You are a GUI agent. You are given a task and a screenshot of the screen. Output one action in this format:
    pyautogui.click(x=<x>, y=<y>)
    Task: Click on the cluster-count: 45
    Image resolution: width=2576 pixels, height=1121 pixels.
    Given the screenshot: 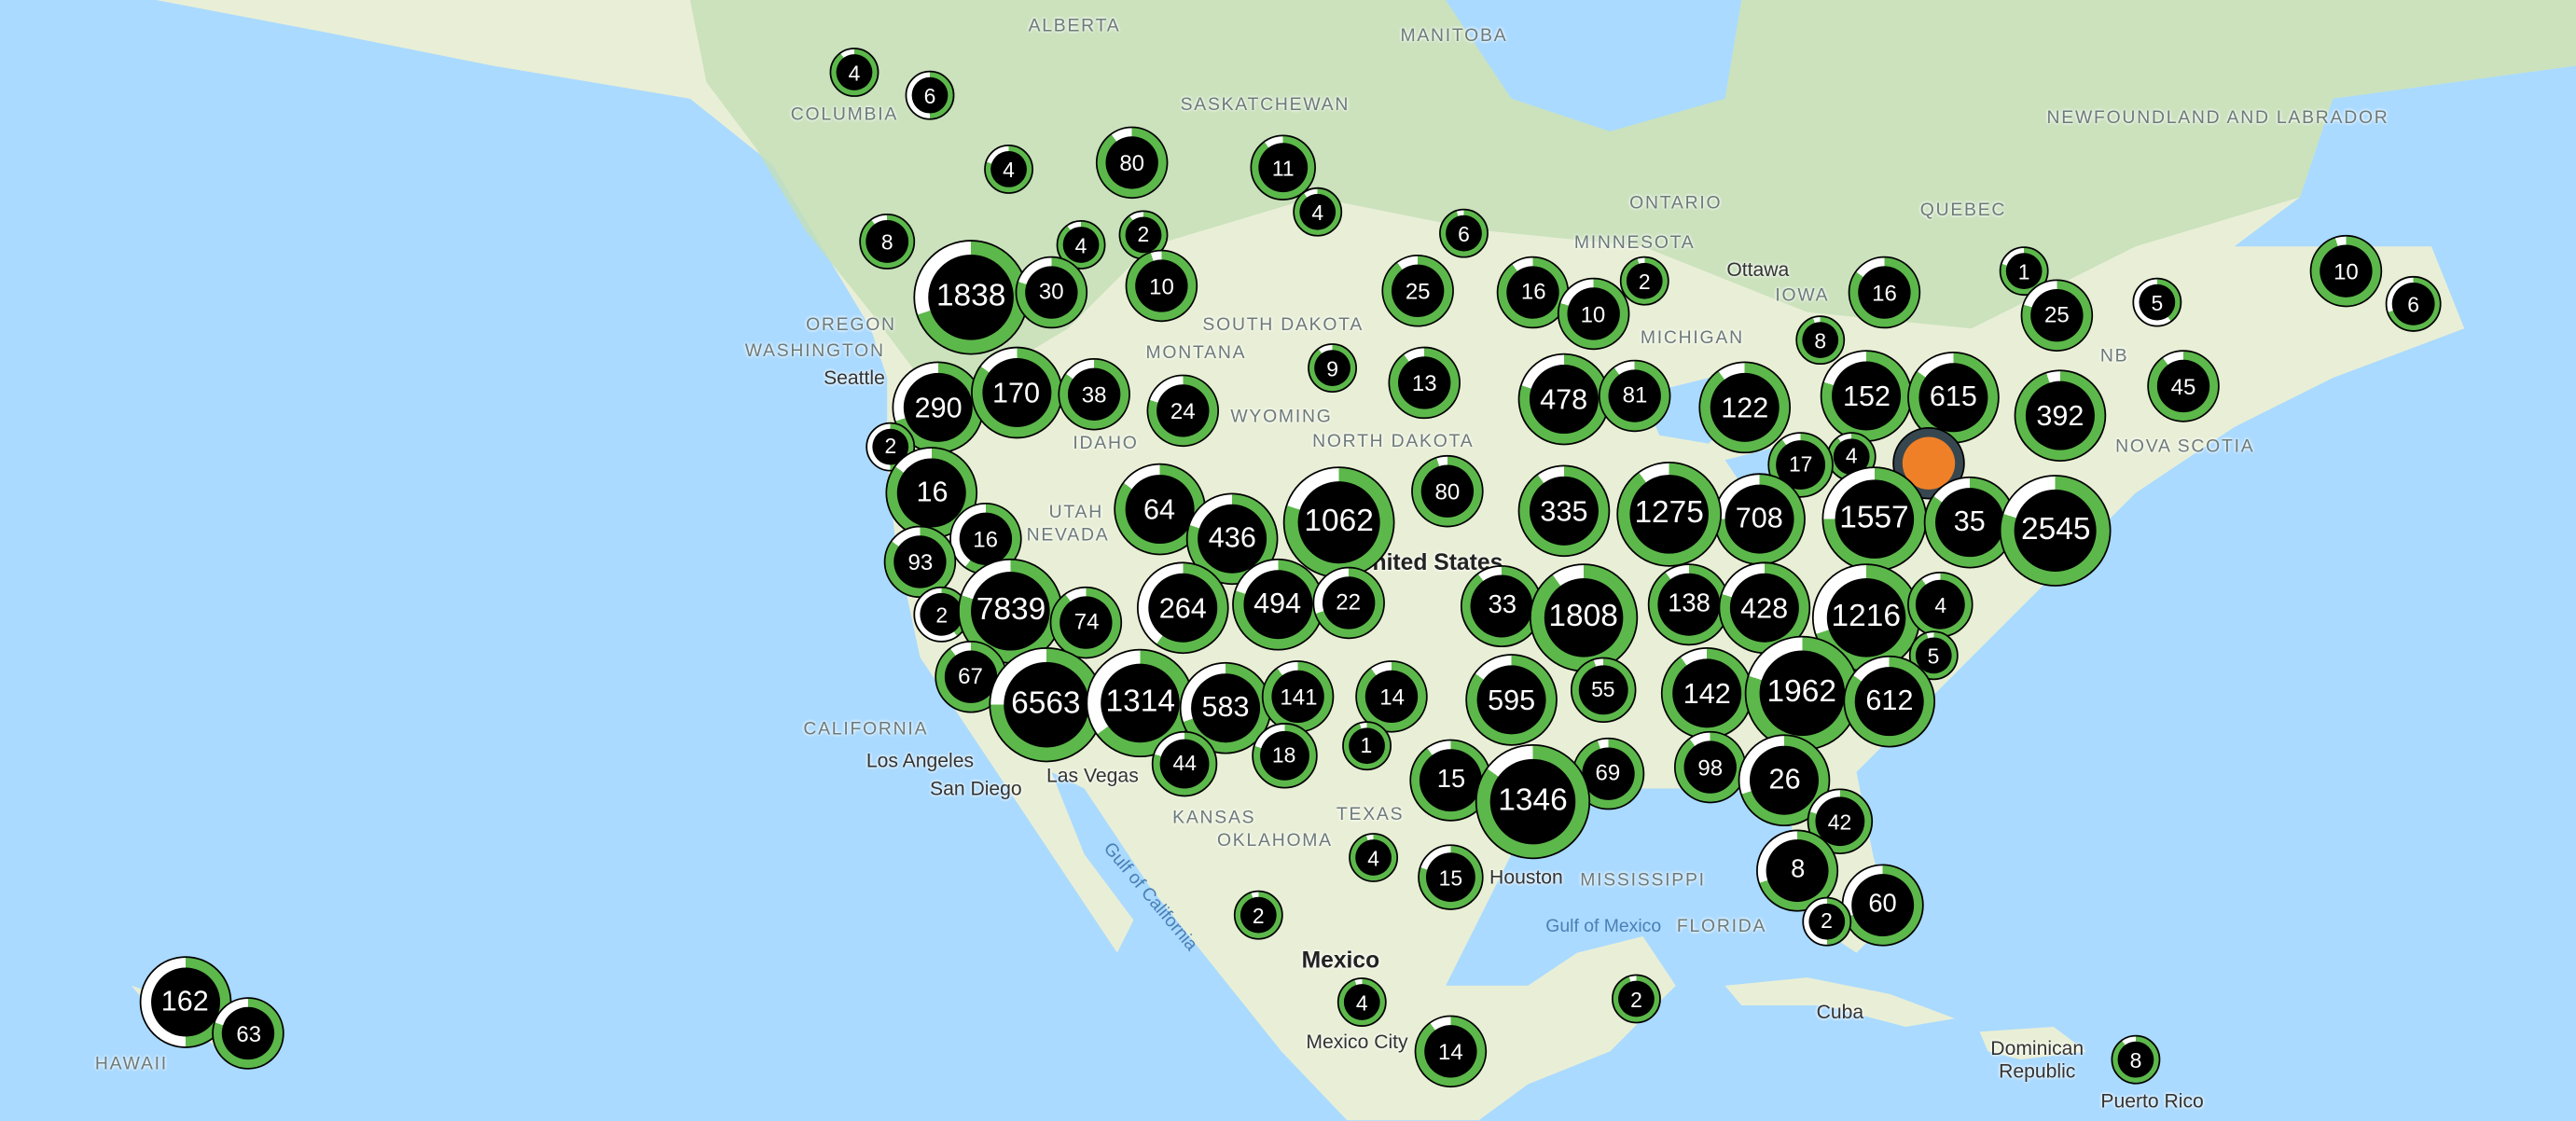 What is the action you would take?
    pyautogui.click(x=2183, y=386)
    